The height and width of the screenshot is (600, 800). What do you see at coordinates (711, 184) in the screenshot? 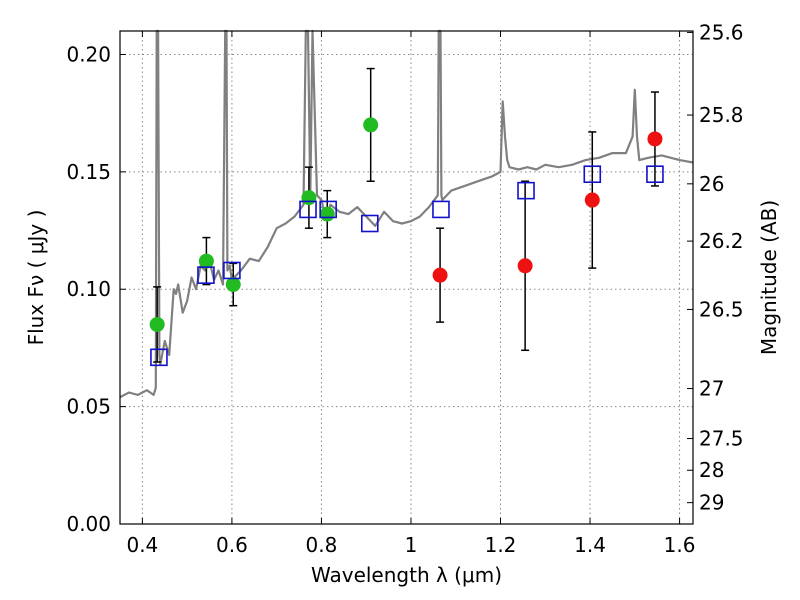
I see `y2-tick-label: 26` at bounding box center [711, 184].